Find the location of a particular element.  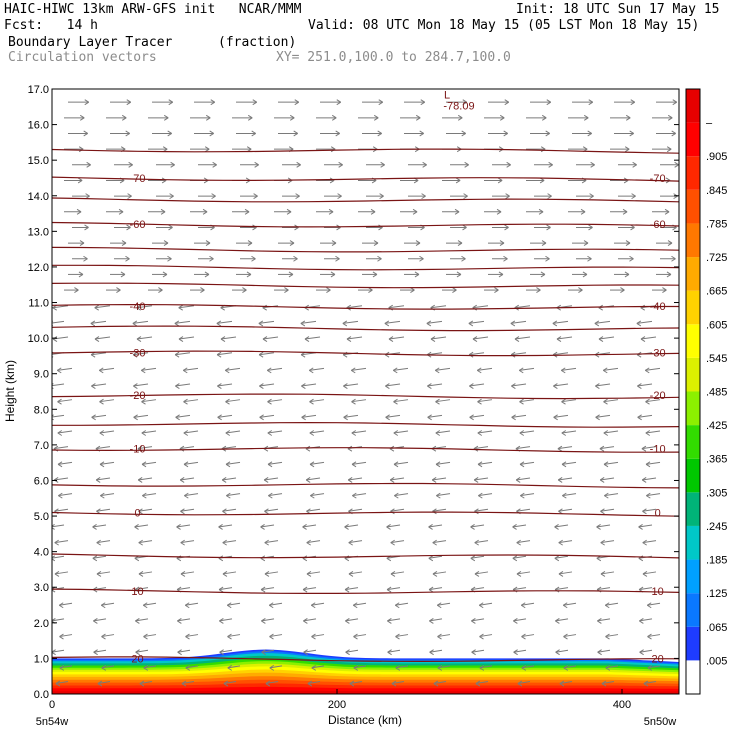

contour-label: -20 is located at coordinates (658, 396).